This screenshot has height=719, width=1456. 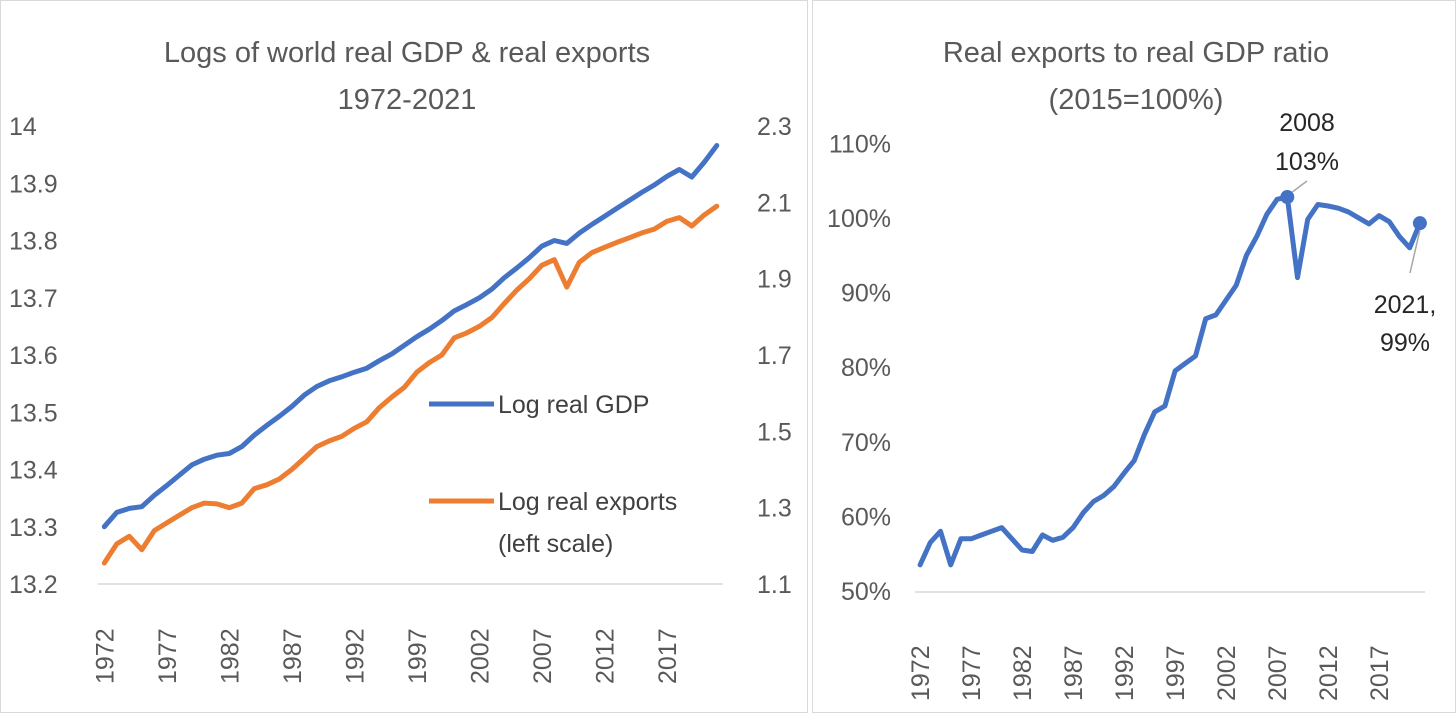 I want to click on ratio-x-tick-label: 1997, so click(x=1176, y=673).